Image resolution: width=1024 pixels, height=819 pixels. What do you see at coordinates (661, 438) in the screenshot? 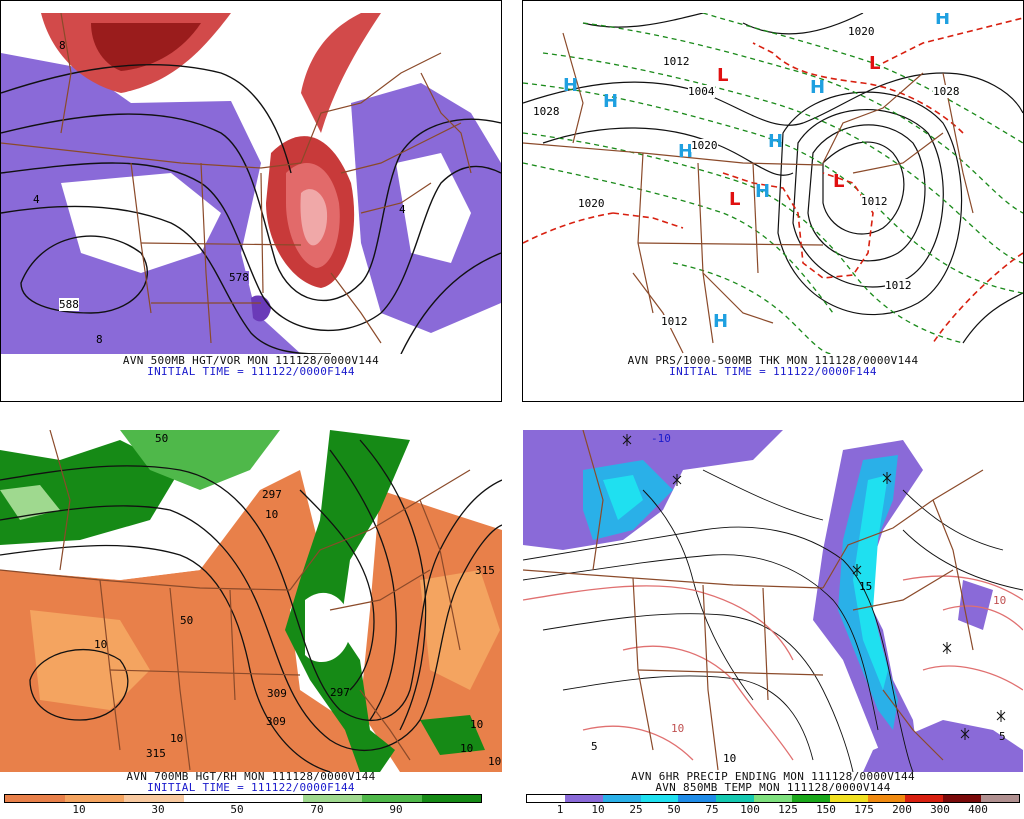
I see `contour-label: -10` at bounding box center [661, 438].